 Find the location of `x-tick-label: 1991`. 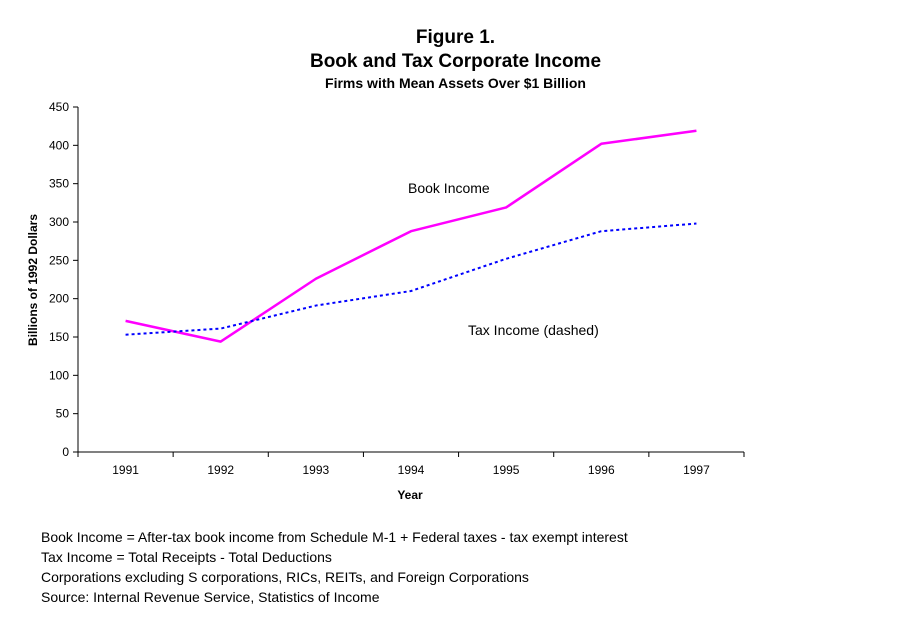

x-tick-label: 1991 is located at coordinates (125, 470).